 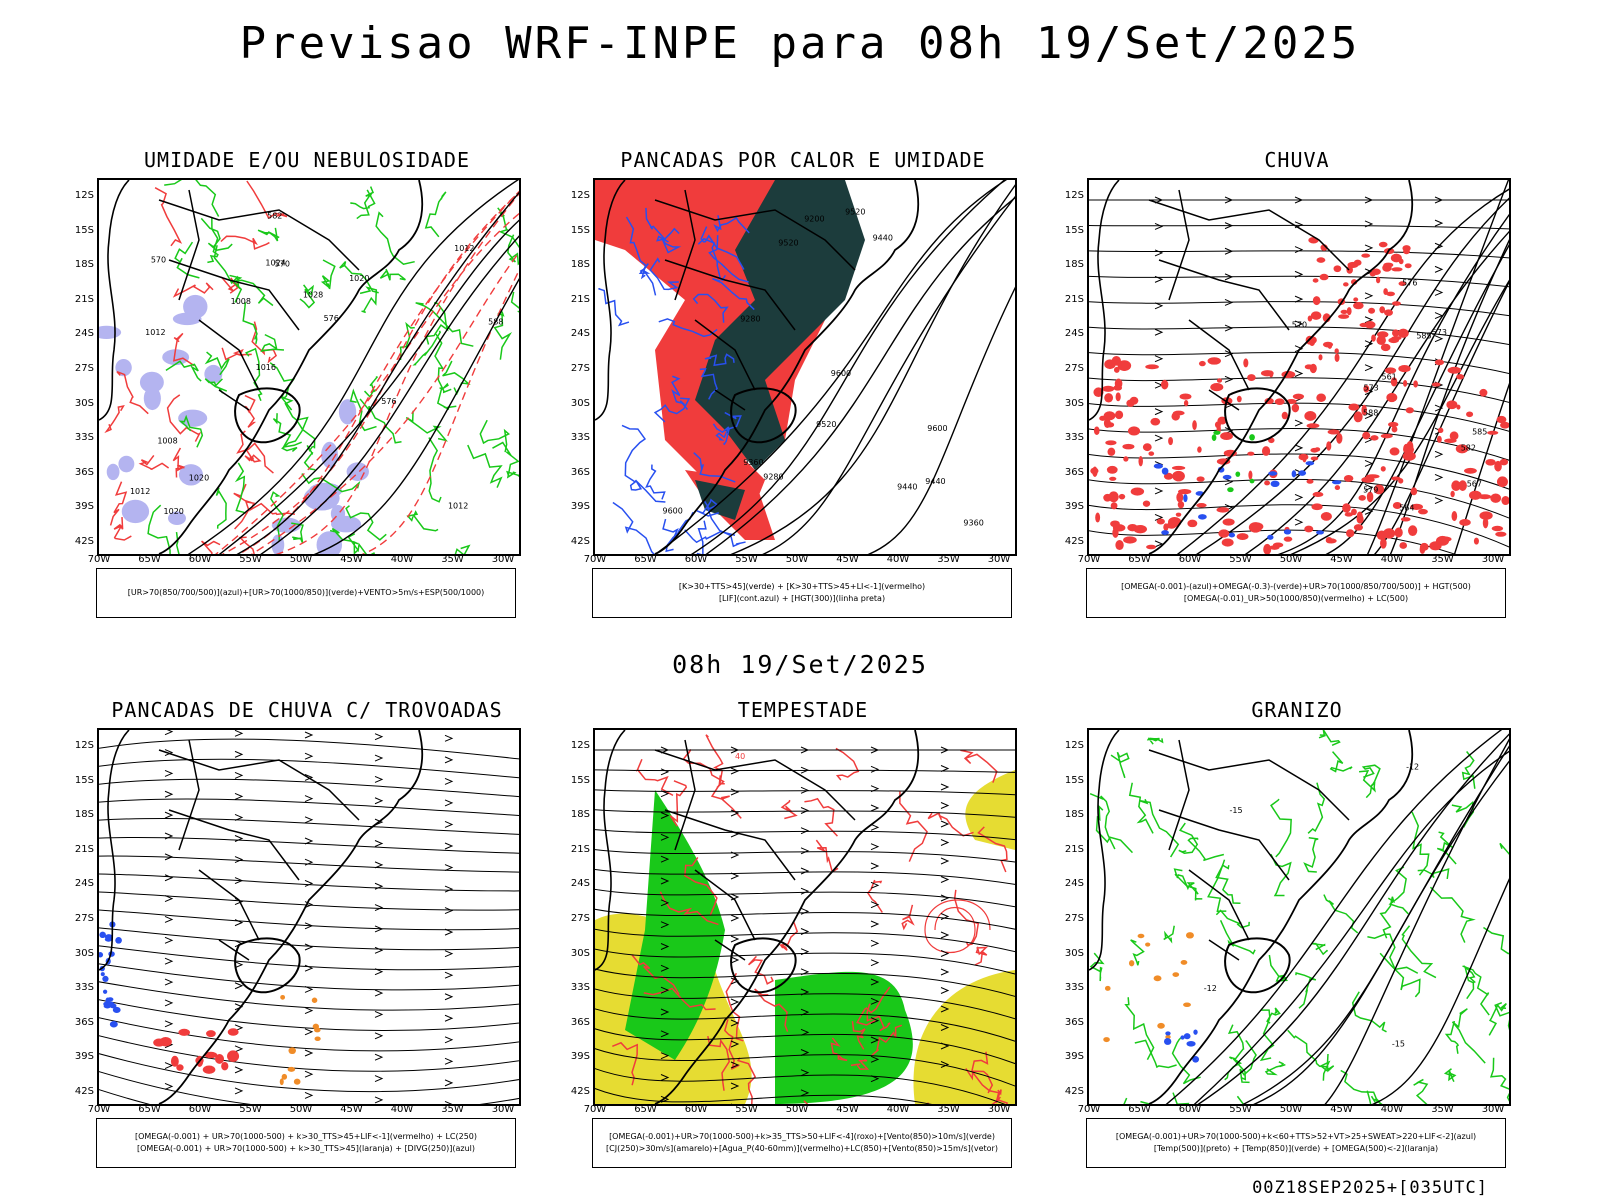 What do you see at coordinates (720, 500) in the screenshot?
I see `convection-south-fill-dark` at bounding box center [720, 500].